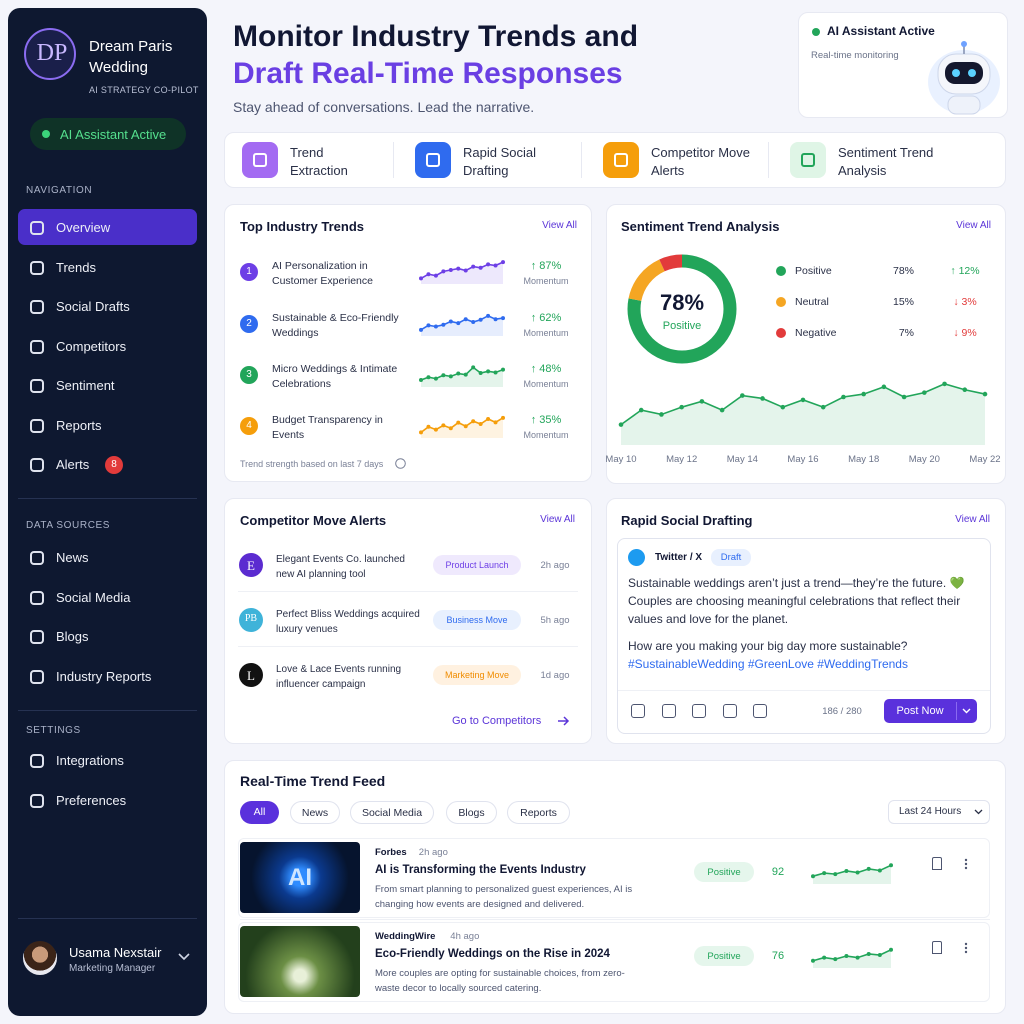 This screenshot has height=1024, width=1024. I want to click on info-icon, so click(400, 463).